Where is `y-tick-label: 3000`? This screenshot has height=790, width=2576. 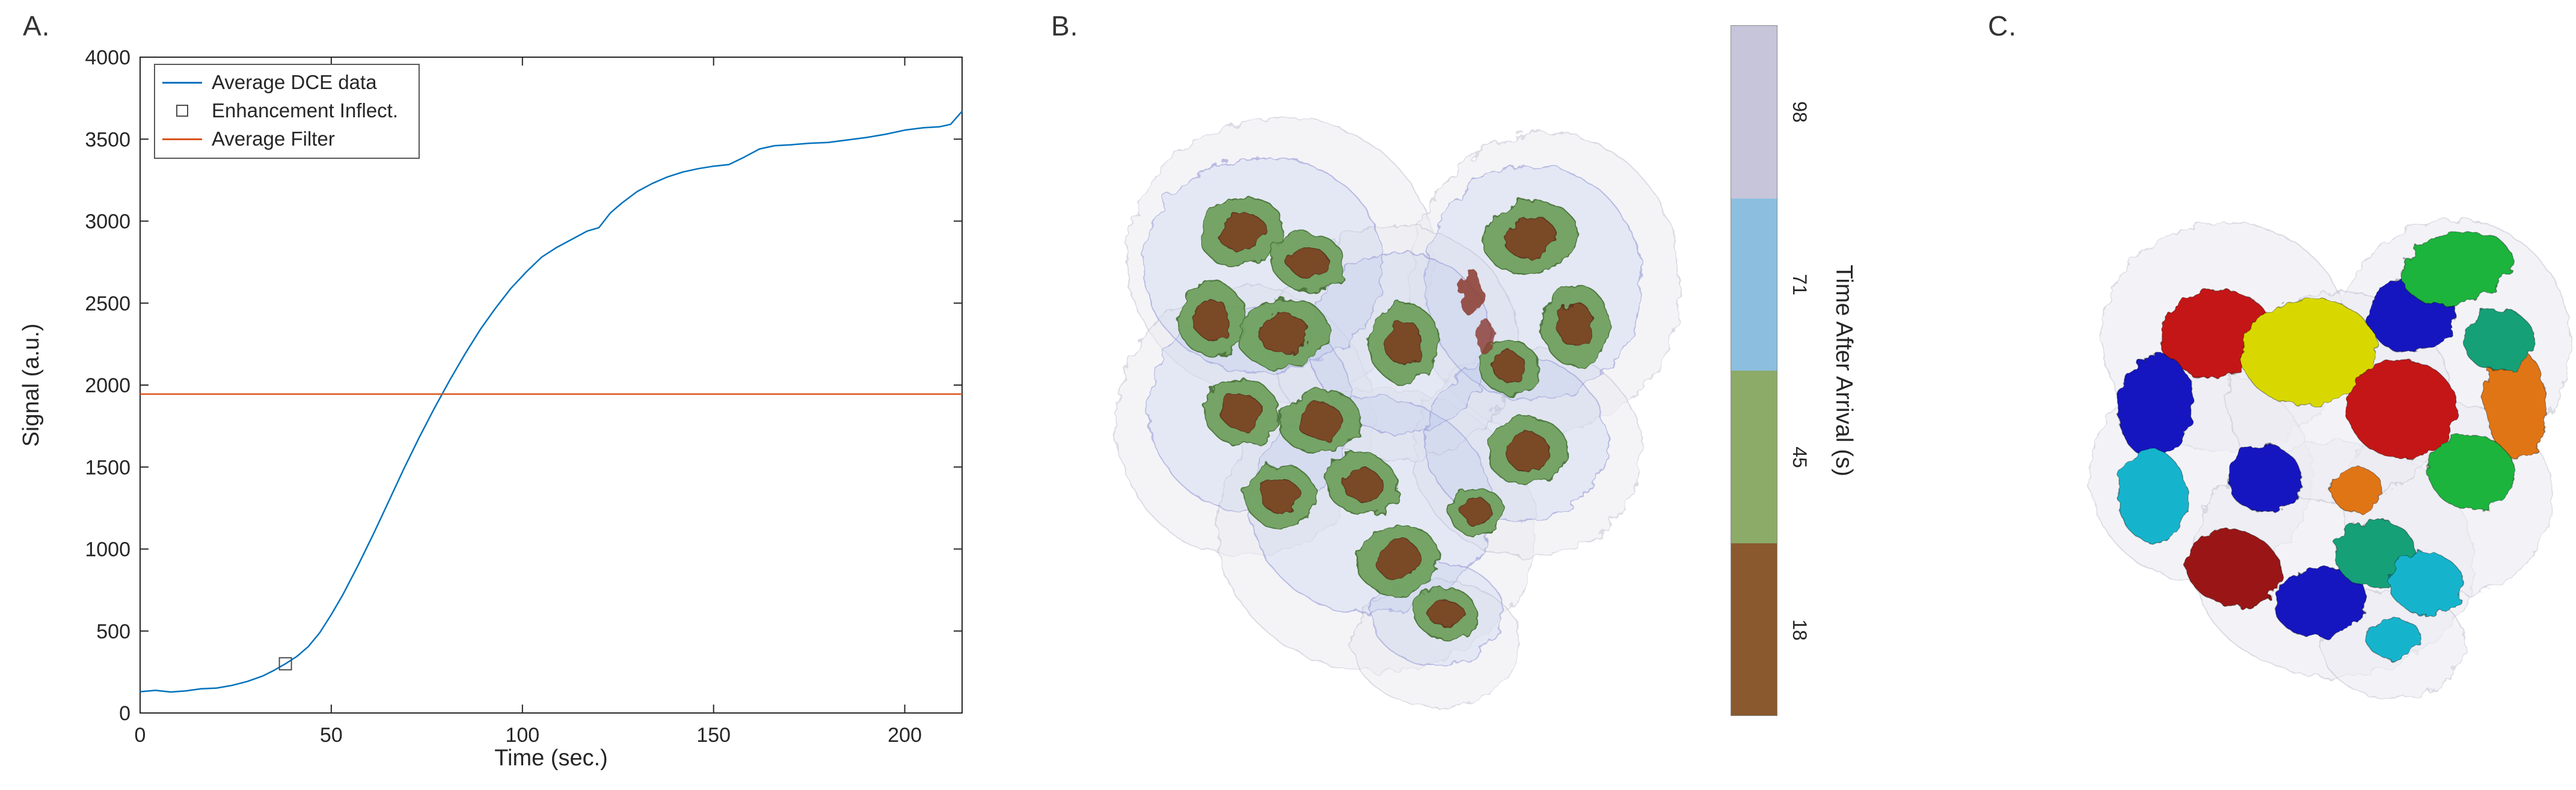
y-tick-label: 3000 is located at coordinates (107, 222).